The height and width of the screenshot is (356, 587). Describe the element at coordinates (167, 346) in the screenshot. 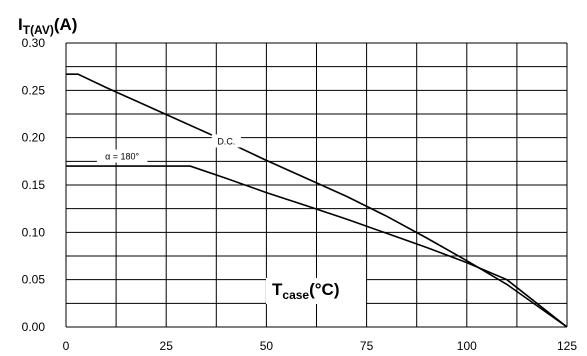

I see `x-tick-label: 25` at that location.